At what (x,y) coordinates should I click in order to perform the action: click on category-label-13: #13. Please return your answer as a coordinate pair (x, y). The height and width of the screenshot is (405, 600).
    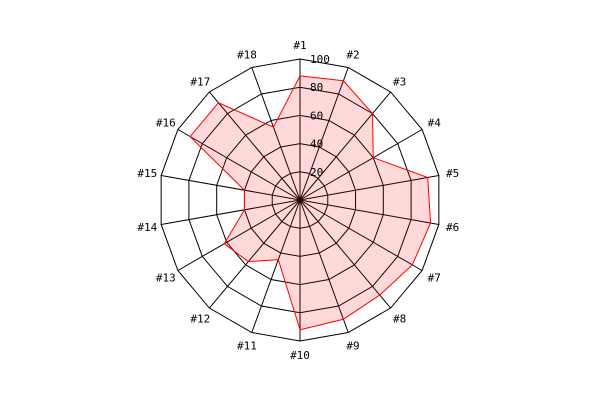
    Looking at the image, I should click on (166, 278).